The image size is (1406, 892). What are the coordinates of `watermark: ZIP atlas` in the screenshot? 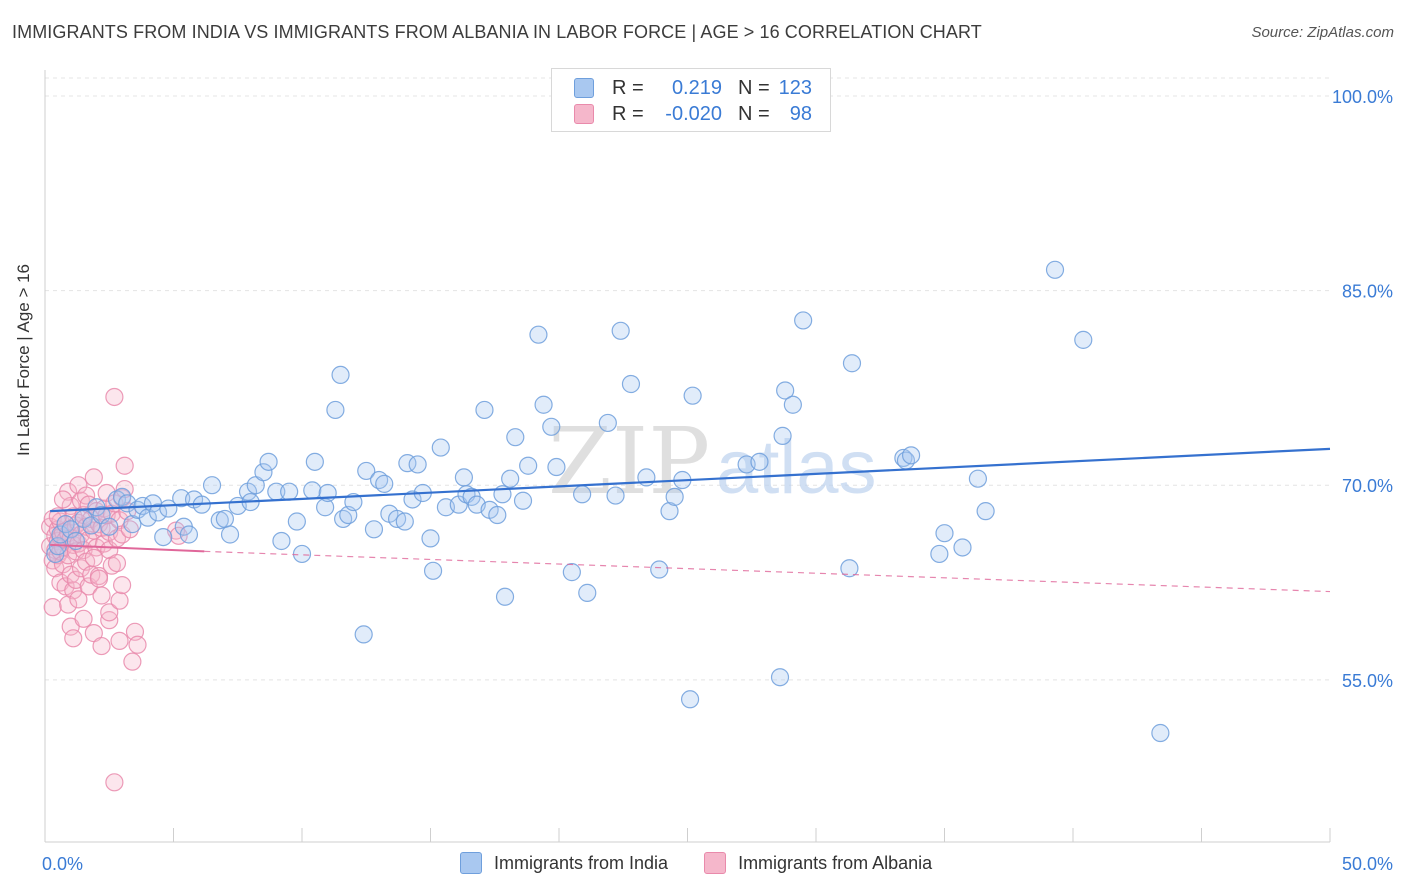 It's located at (712, 461).